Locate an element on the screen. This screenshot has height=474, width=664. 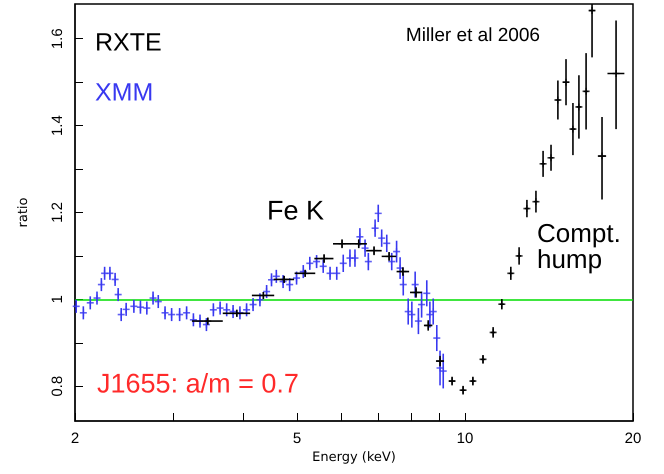
x-tick-label: 5 is located at coordinates (297, 438).